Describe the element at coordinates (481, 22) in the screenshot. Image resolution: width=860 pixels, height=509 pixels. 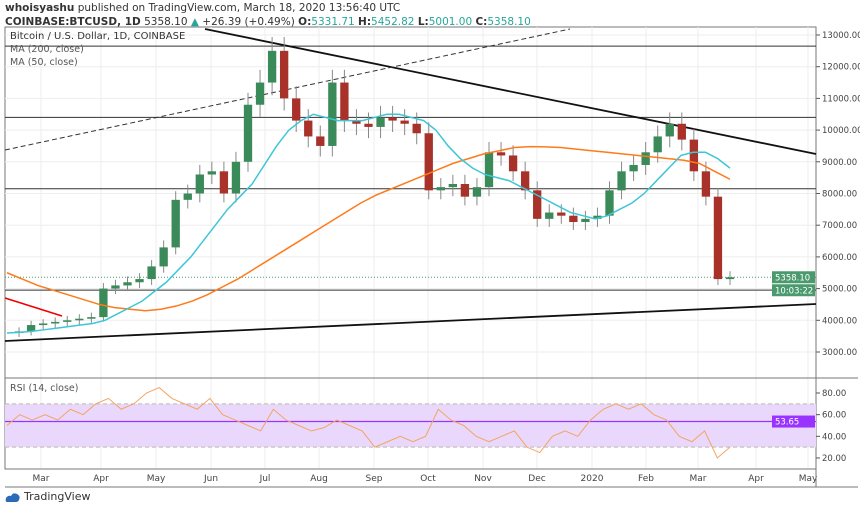
I see `c-label: C:` at that location.